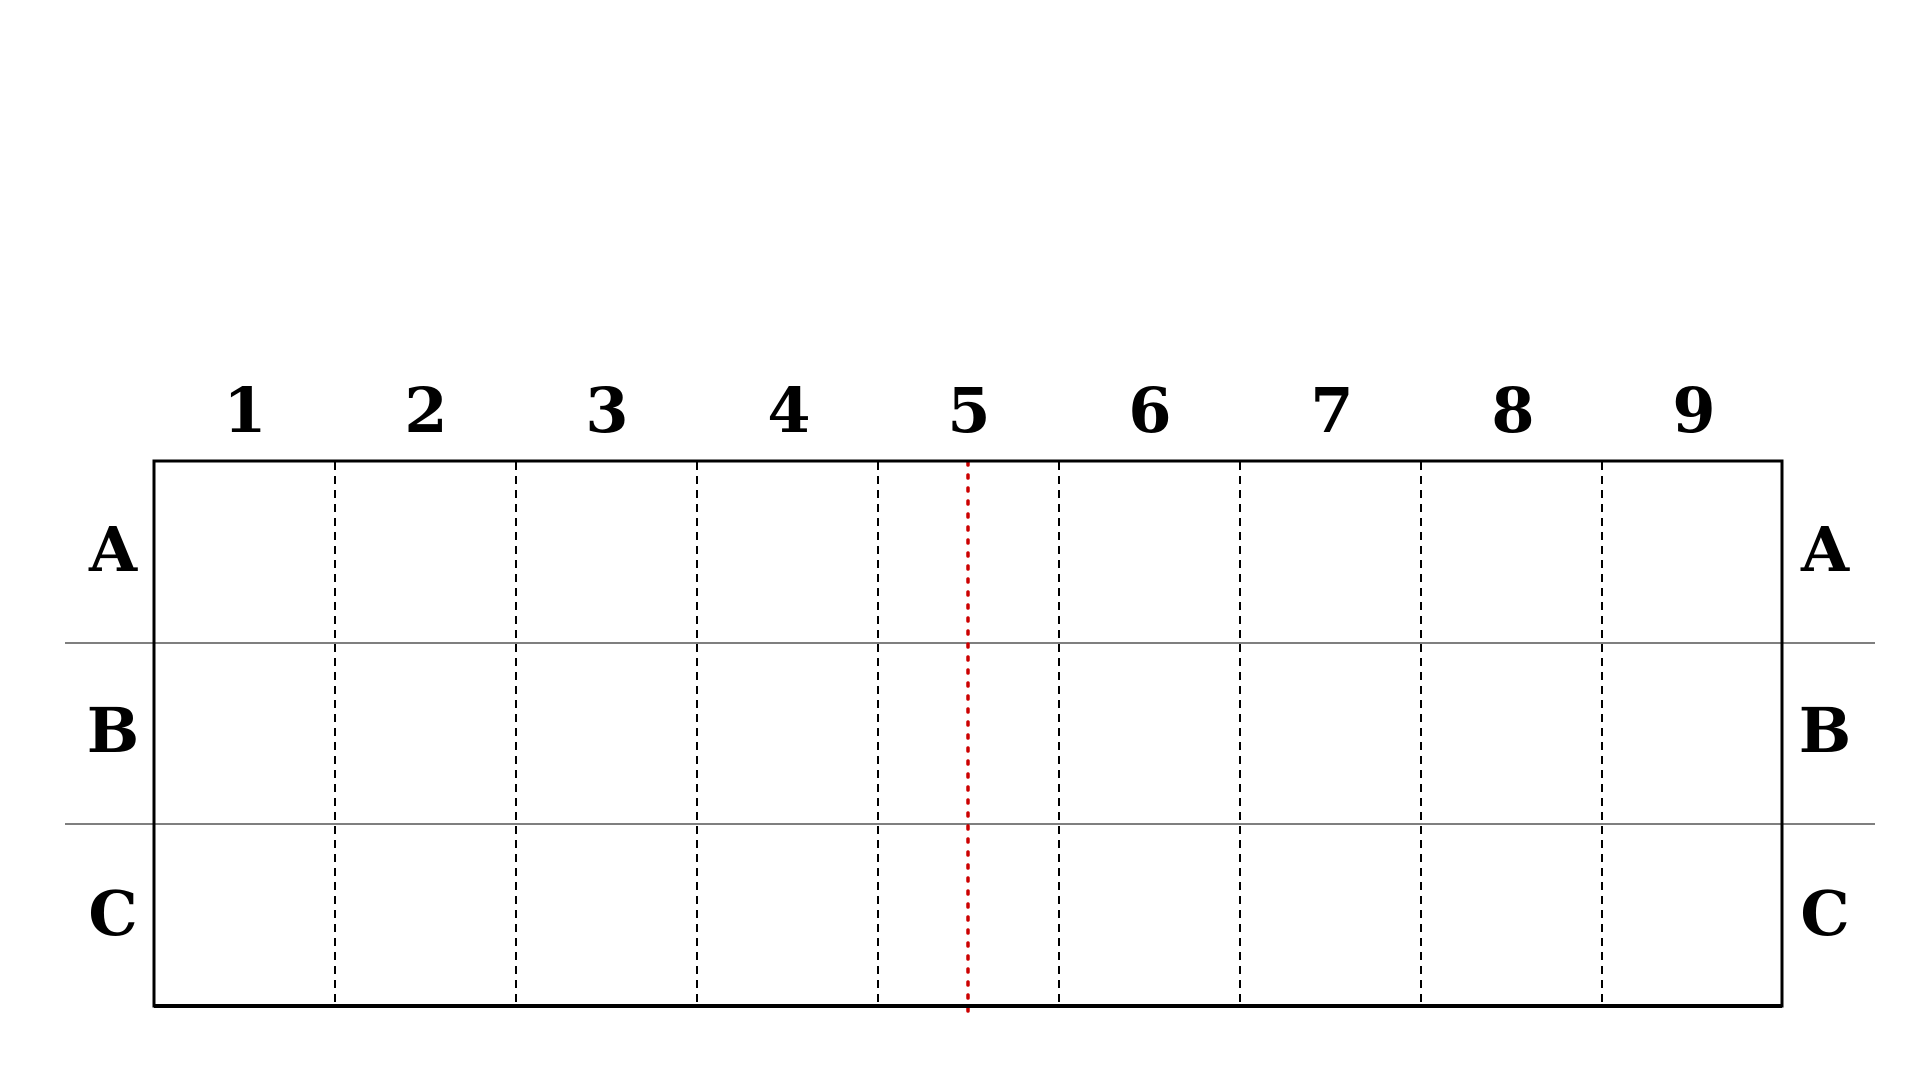 This screenshot has height=1080, width=1920. I want to click on column-label-6: 6, so click(1149, 410).